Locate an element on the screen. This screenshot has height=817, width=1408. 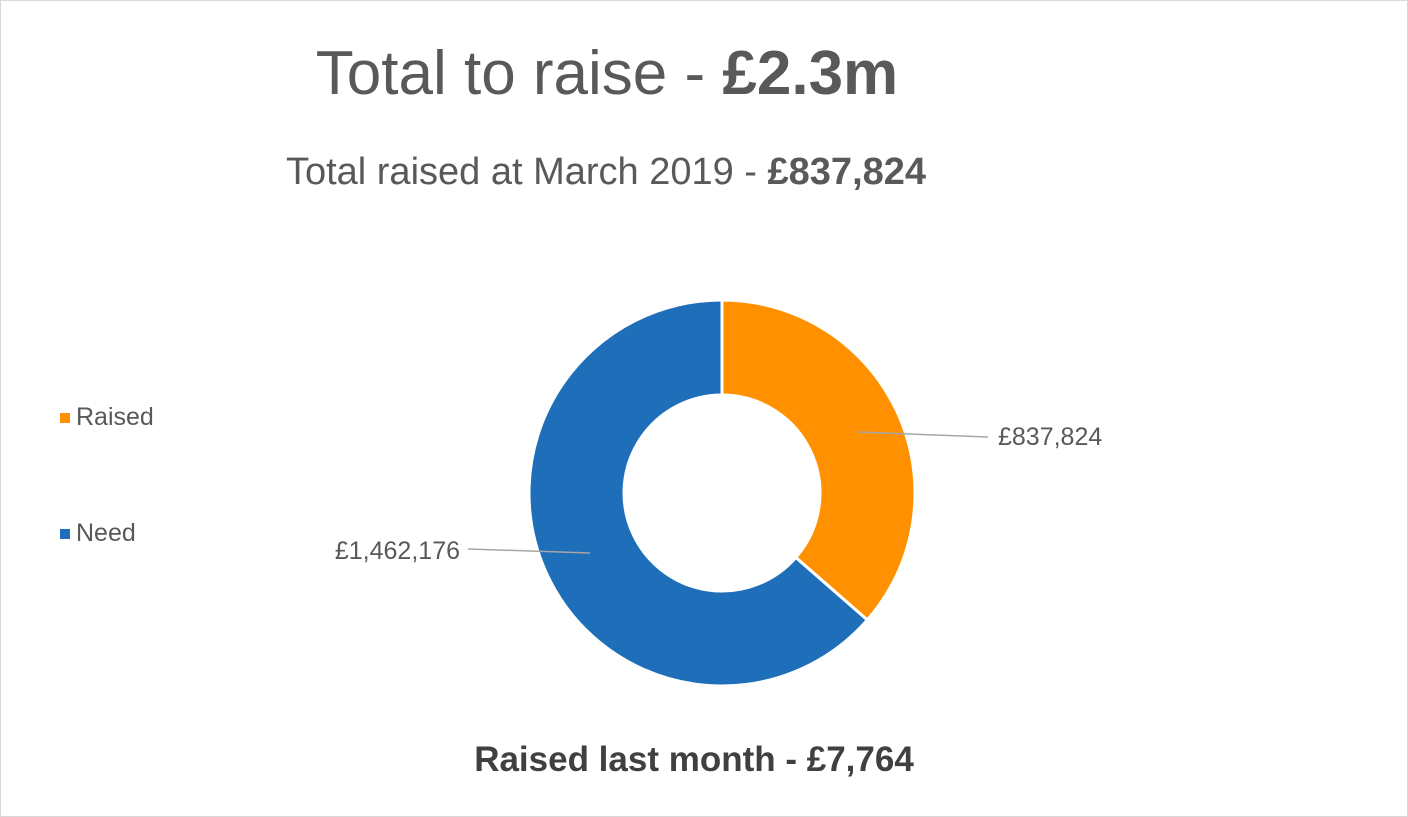
raised-last-month: Raised last month - £7,764 is located at coordinates (694, 759).